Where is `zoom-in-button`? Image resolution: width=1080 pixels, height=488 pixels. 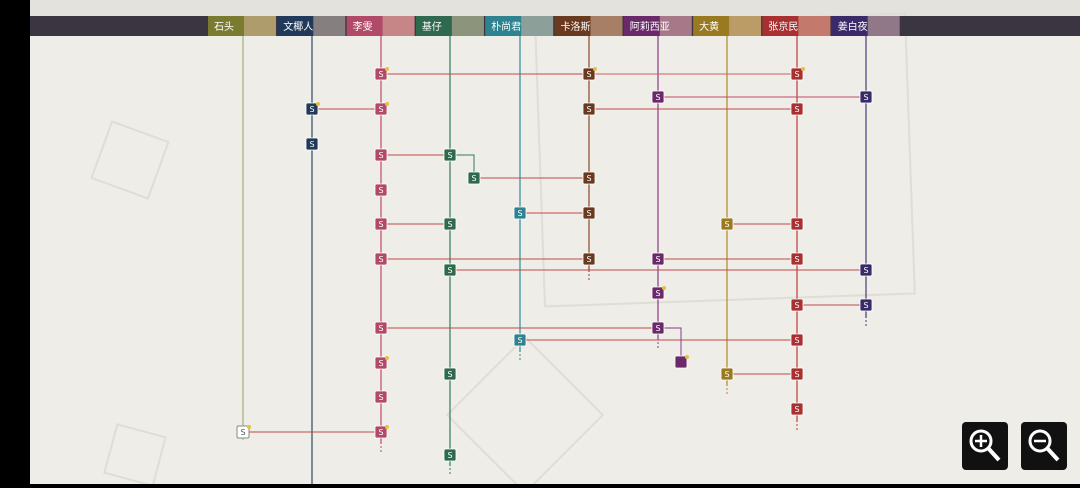 zoom-in-button is located at coordinates (985, 446).